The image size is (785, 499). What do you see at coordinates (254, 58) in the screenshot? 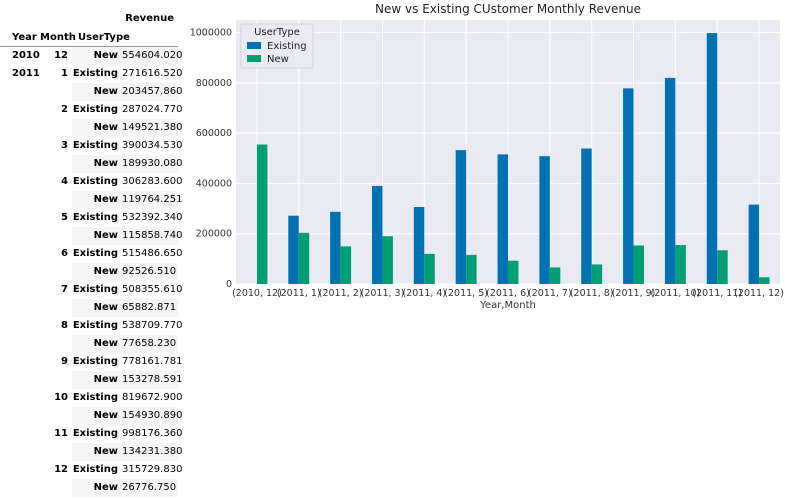
I see `legend-swatch-new` at bounding box center [254, 58].